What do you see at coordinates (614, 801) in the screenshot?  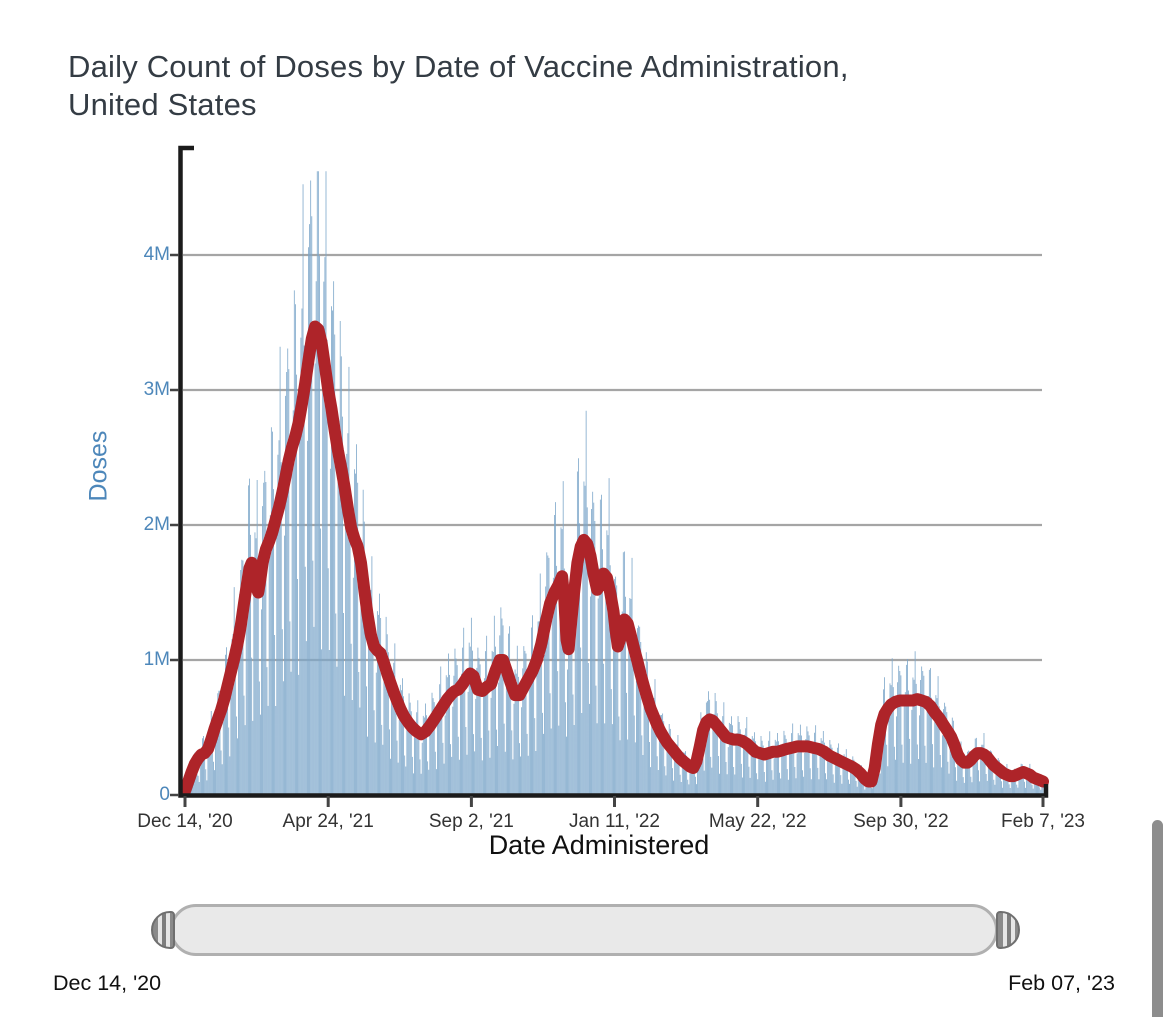 I see `x-axis-ticks` at bounding box center [614, 801].